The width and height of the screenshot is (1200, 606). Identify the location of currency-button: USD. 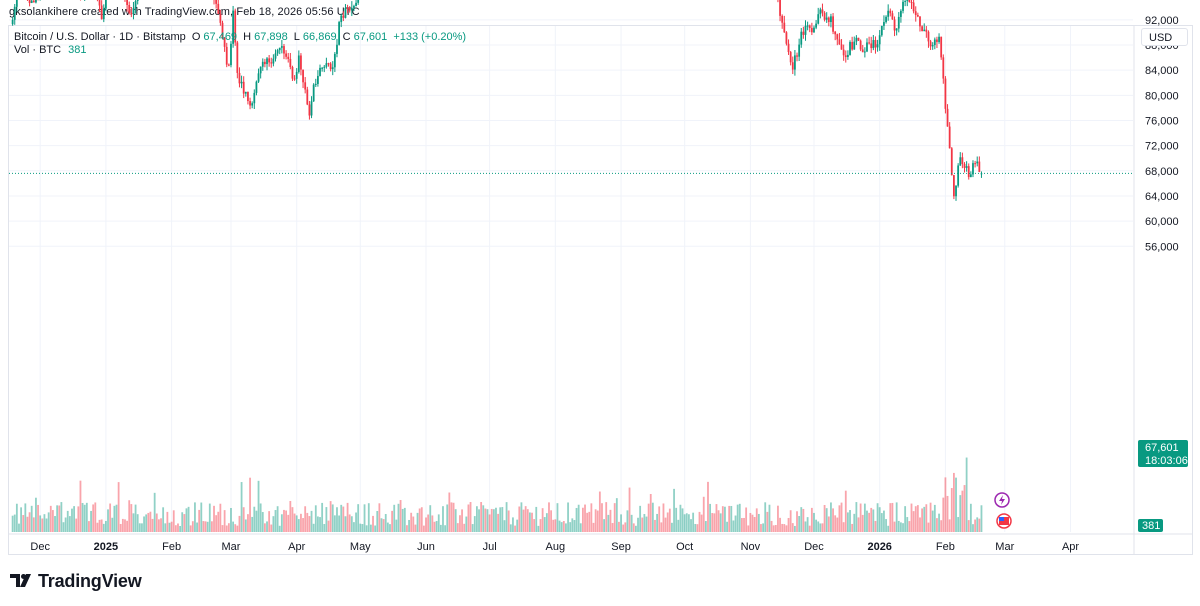
(1164, 37).